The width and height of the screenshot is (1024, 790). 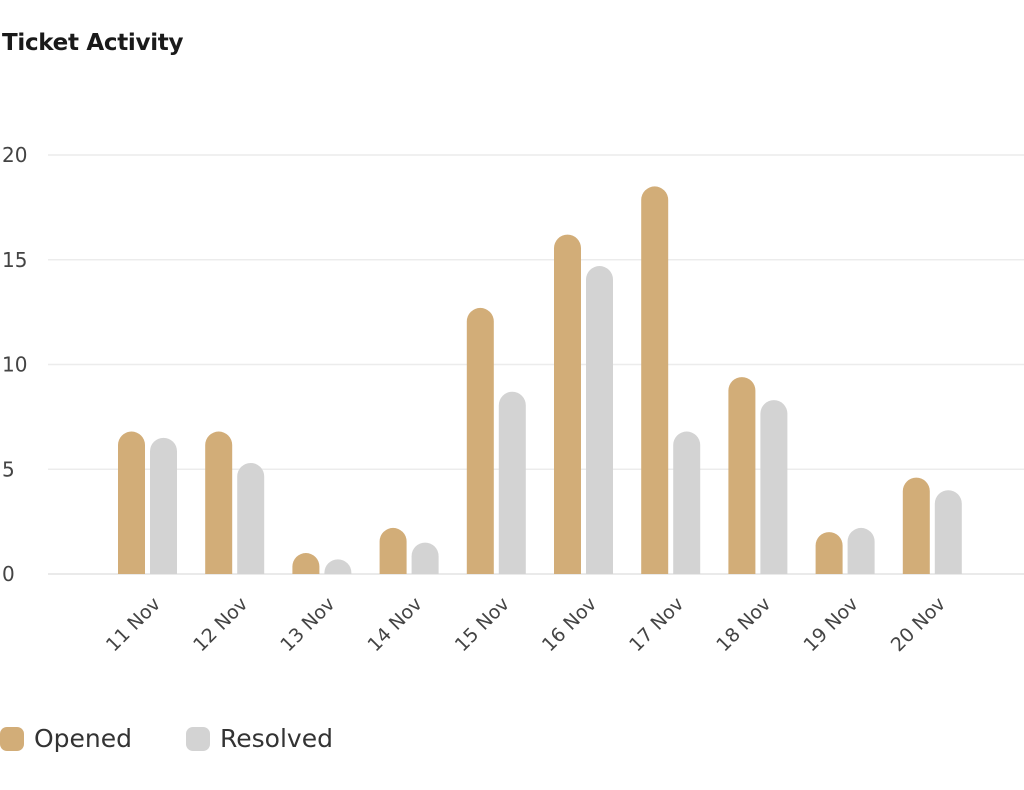 What do you see at coordinates (12, 738) in the screenshot?
I see `legend-swatch-opened` at bounding box center [12, 738].